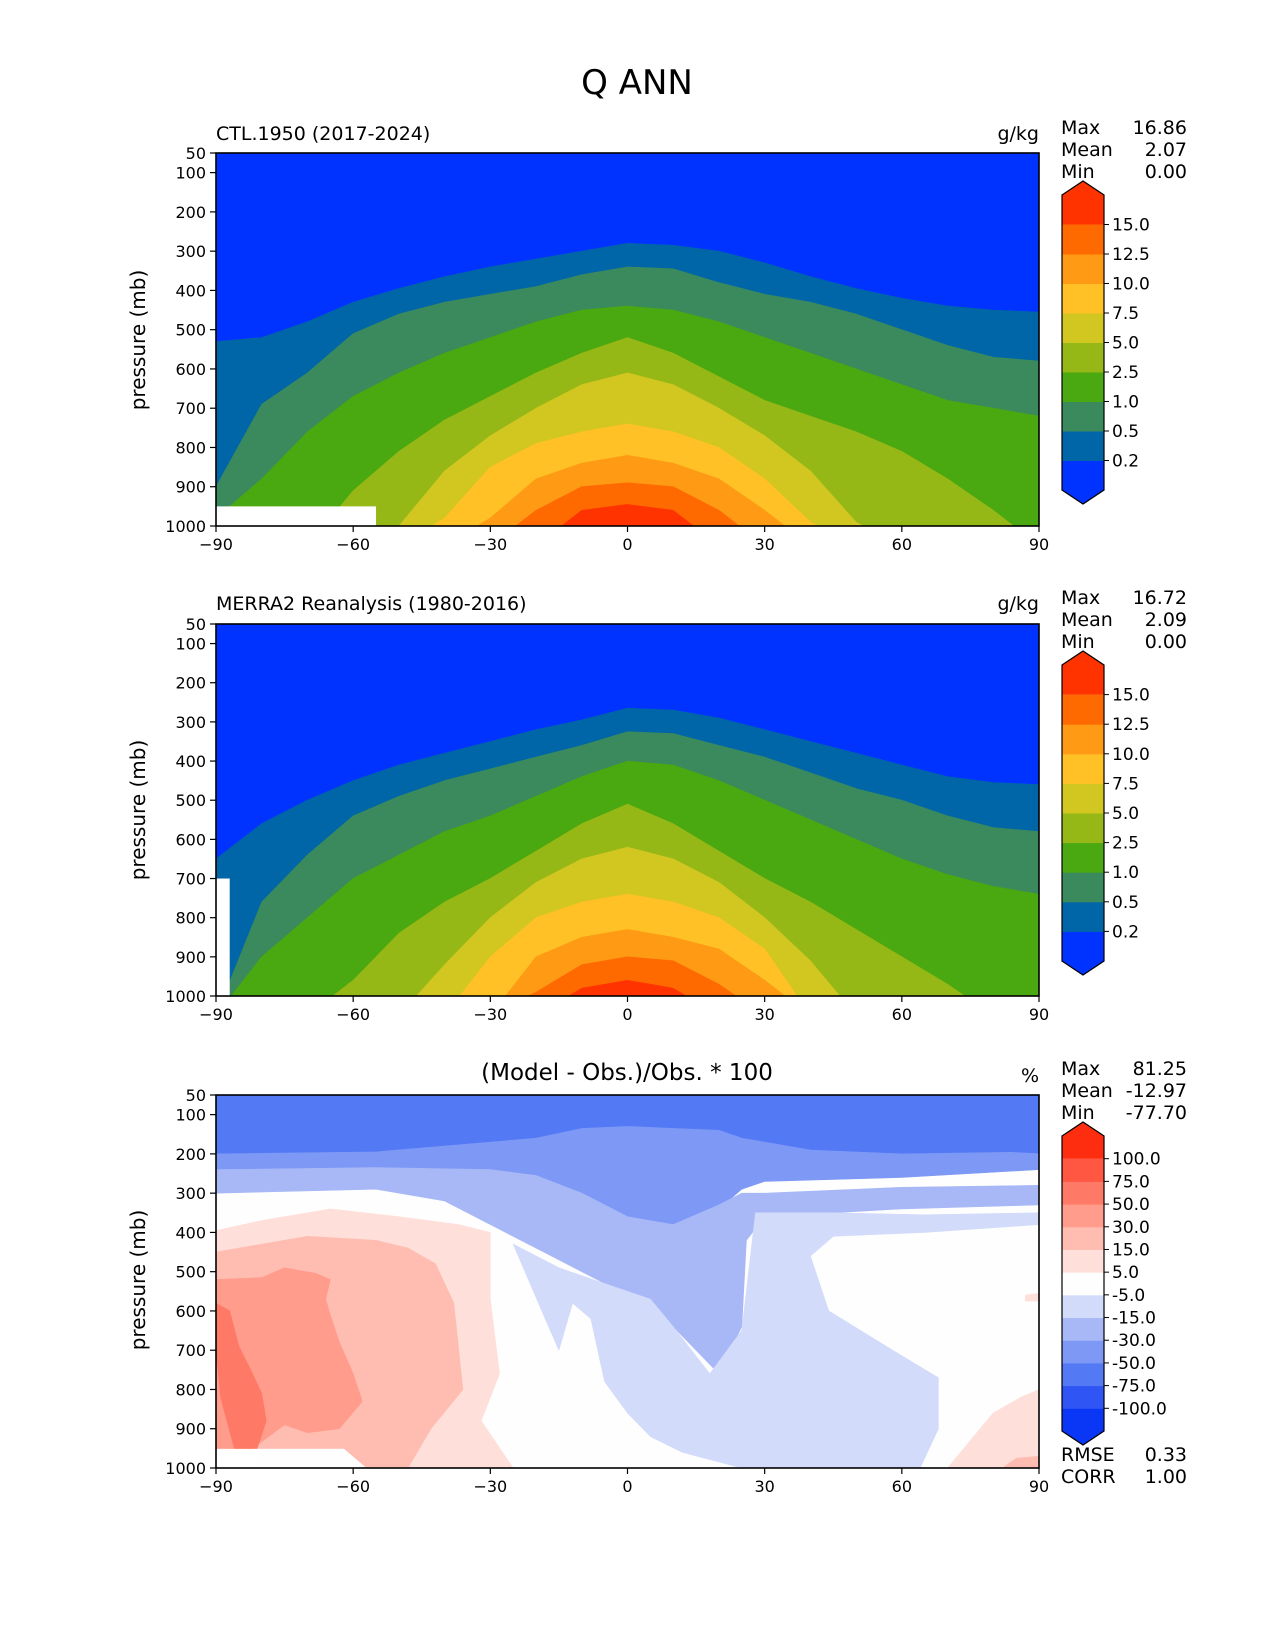 The image size is (1275, 1650). I want to click on x-tick-label: 90, so click(1039, 544).